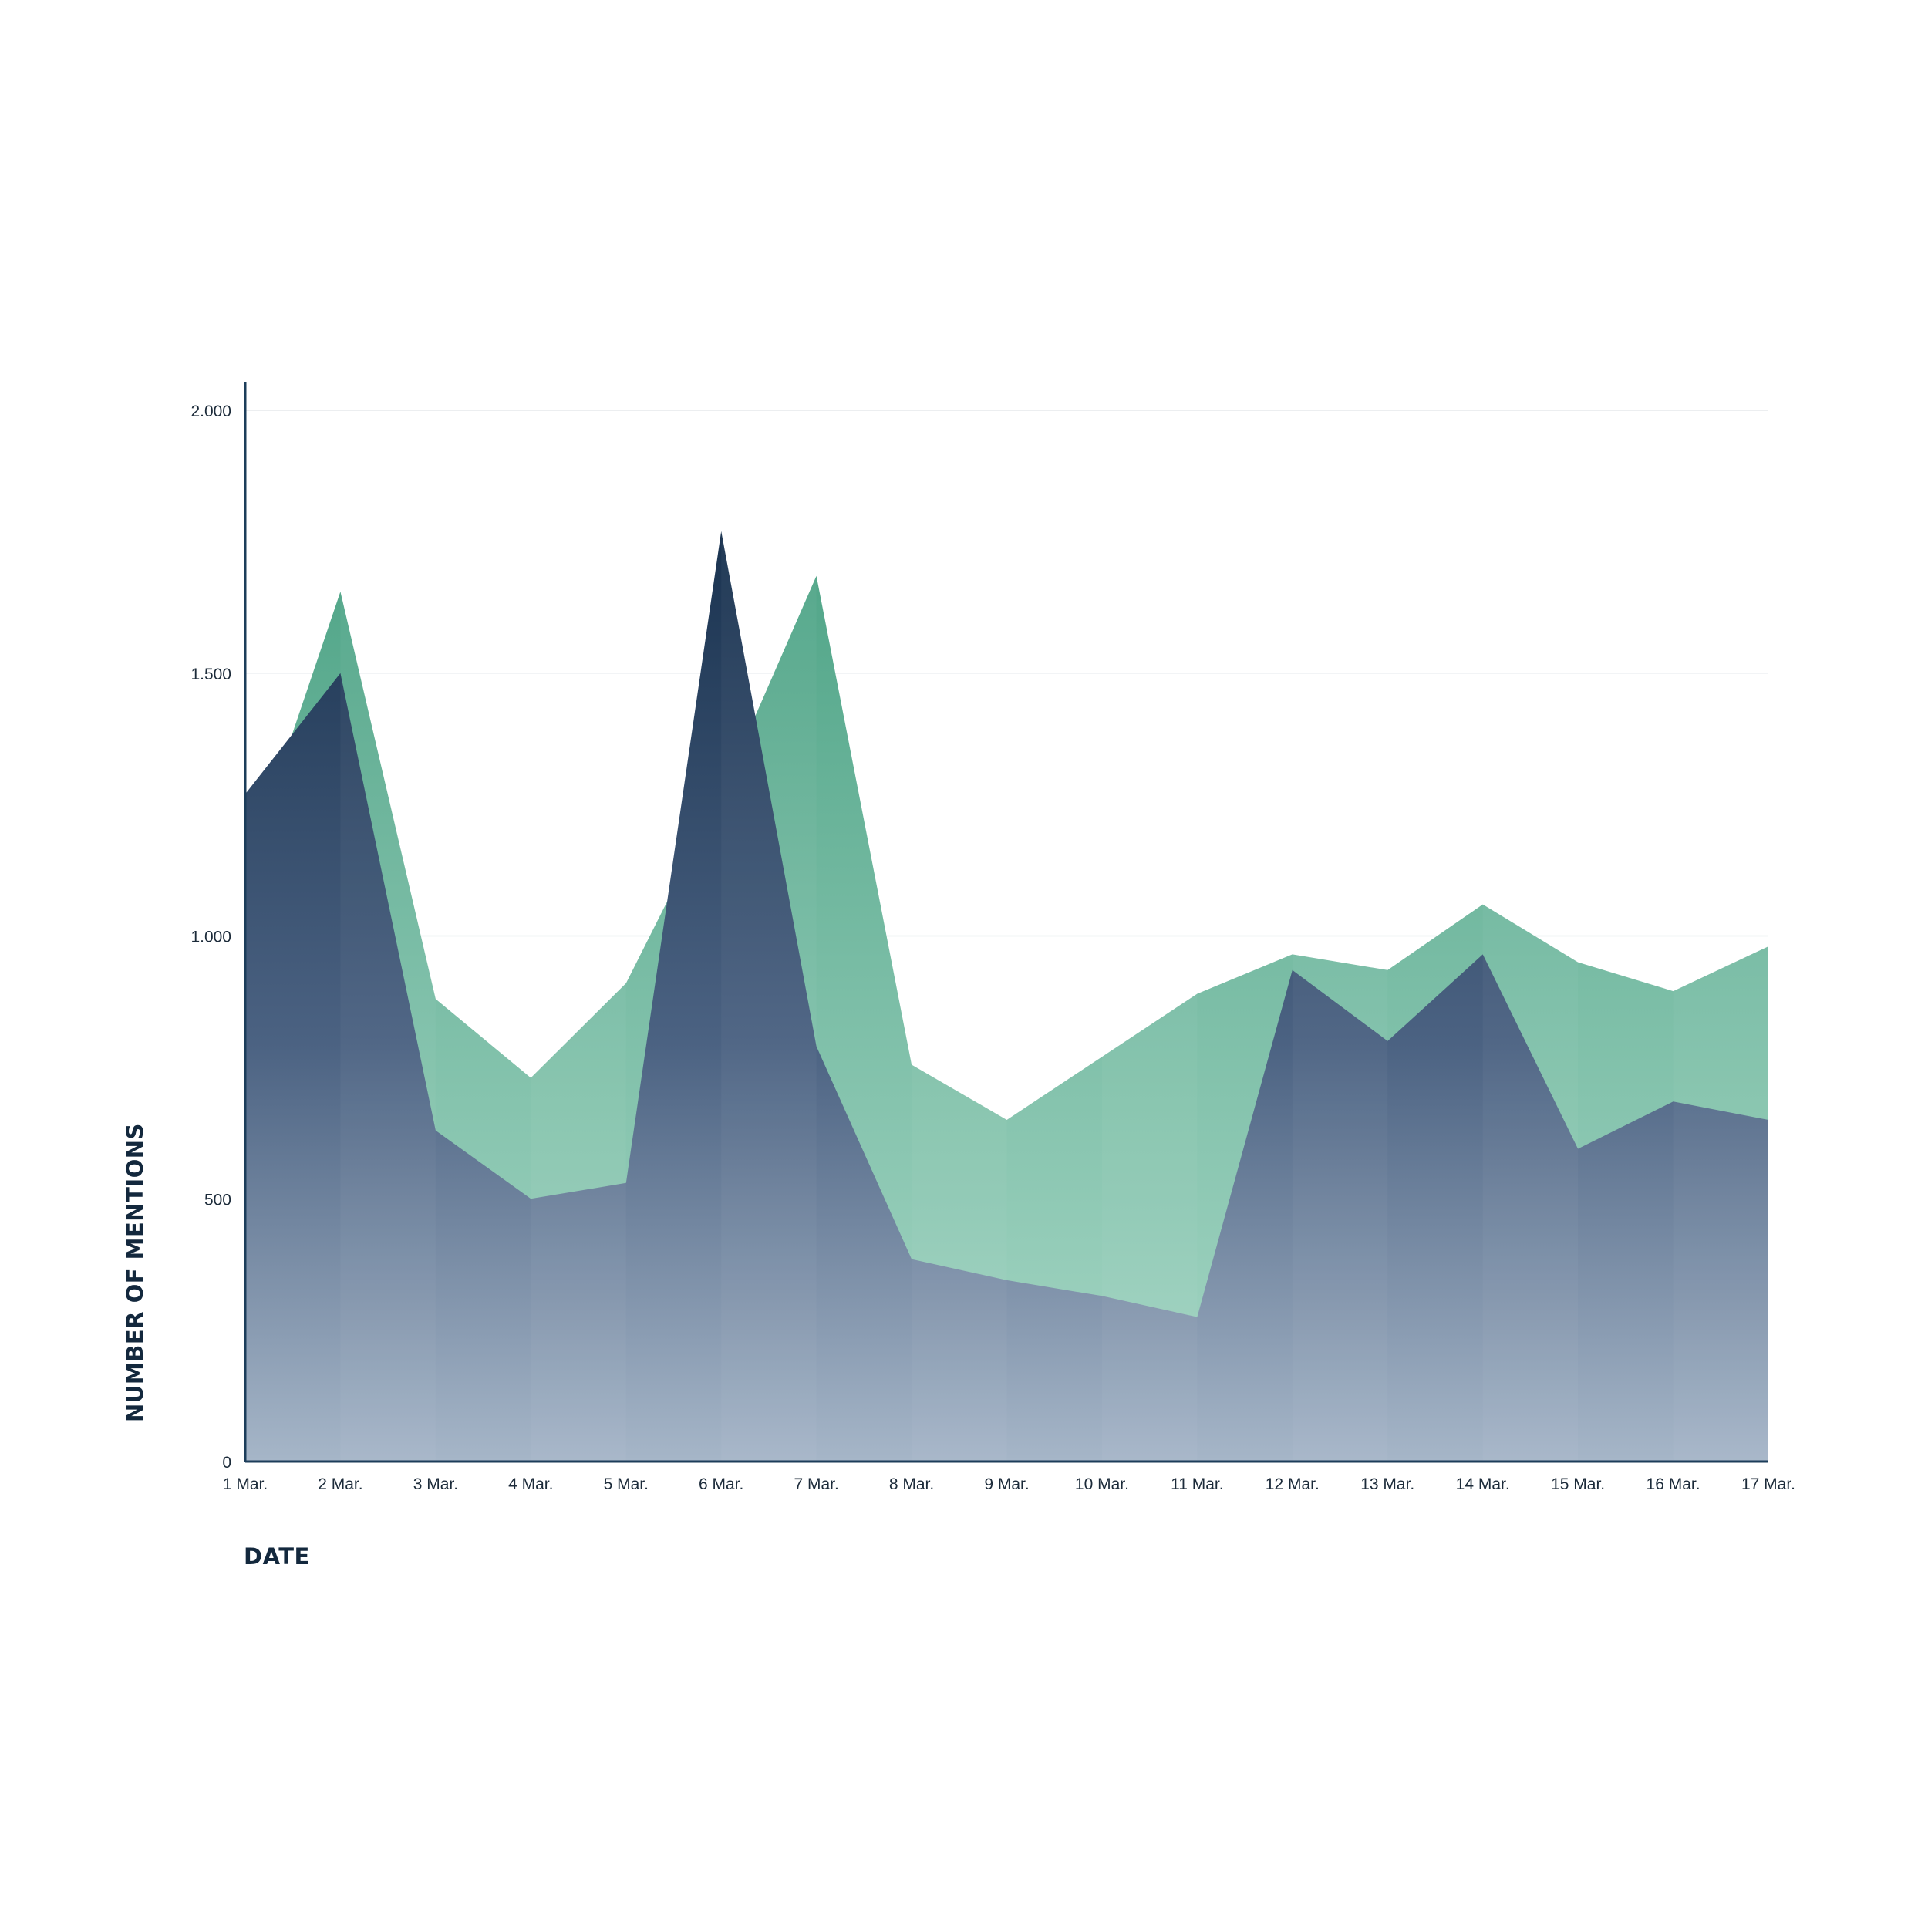  What do you see at coordinates (217, 1200) in the screenshot?
I see `y-tick-label: 500` at bounding box center [217, 1200].